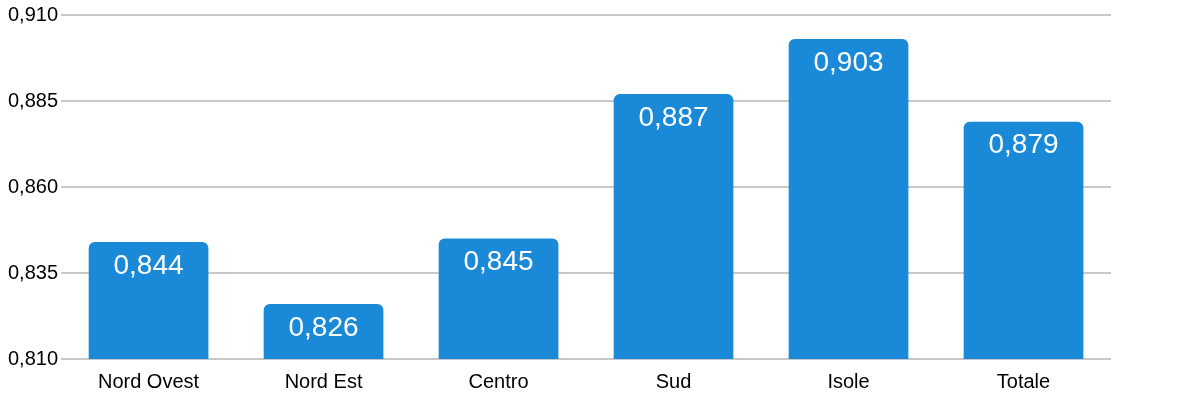  Describe the element at coordinates (33, 13) in the screenshot. I see `y-tick-label: 0,910` at that location.